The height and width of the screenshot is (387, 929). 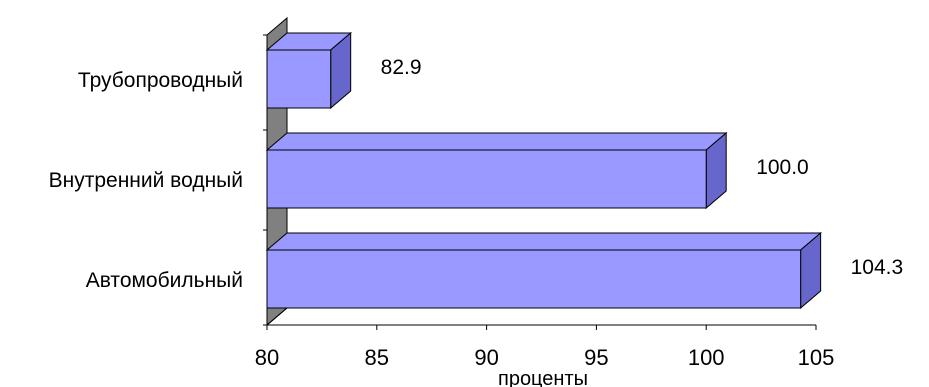 I want to click on category-label: Трубопроводный, so click(x=160, y=80).